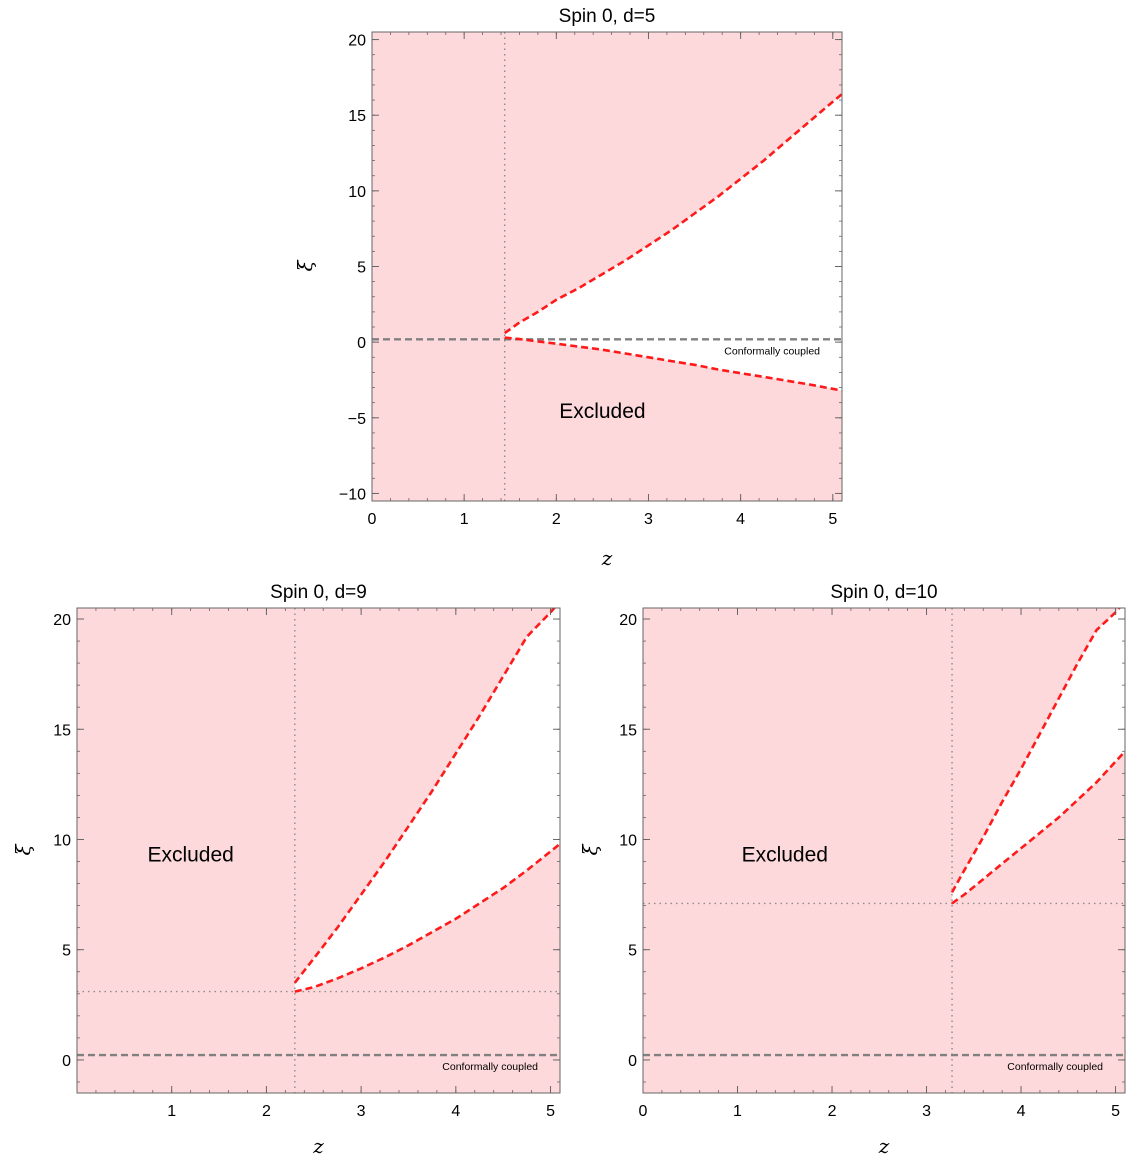 The height and width of the screenshot is (1162, 1126). Describe the element at coordinates (607, 16) in the screenshot. I see `chart-title: Spin 0, d=5` at that location.